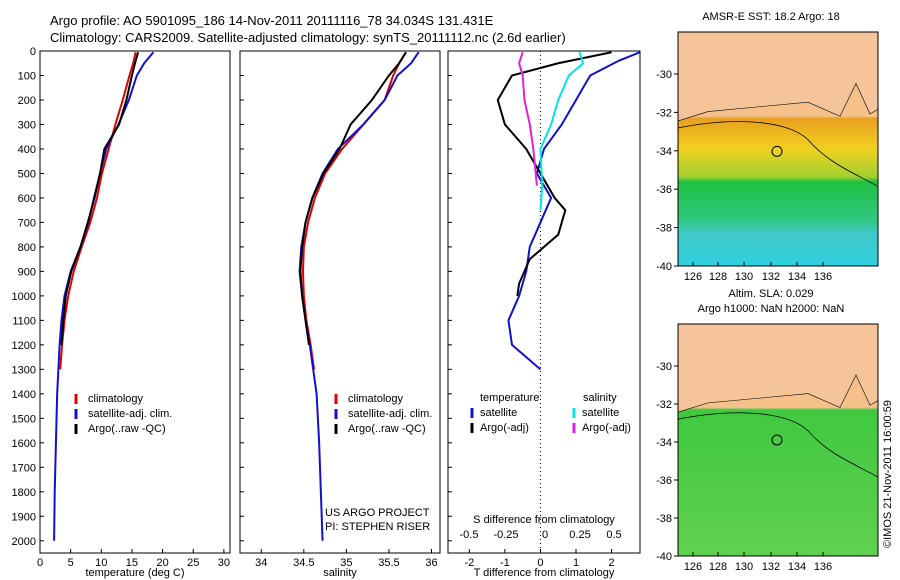  What do you see at coordinates (611, 563) in the screenshot?
I see `x-tick-label: 2` at bounding box center [611, 563].